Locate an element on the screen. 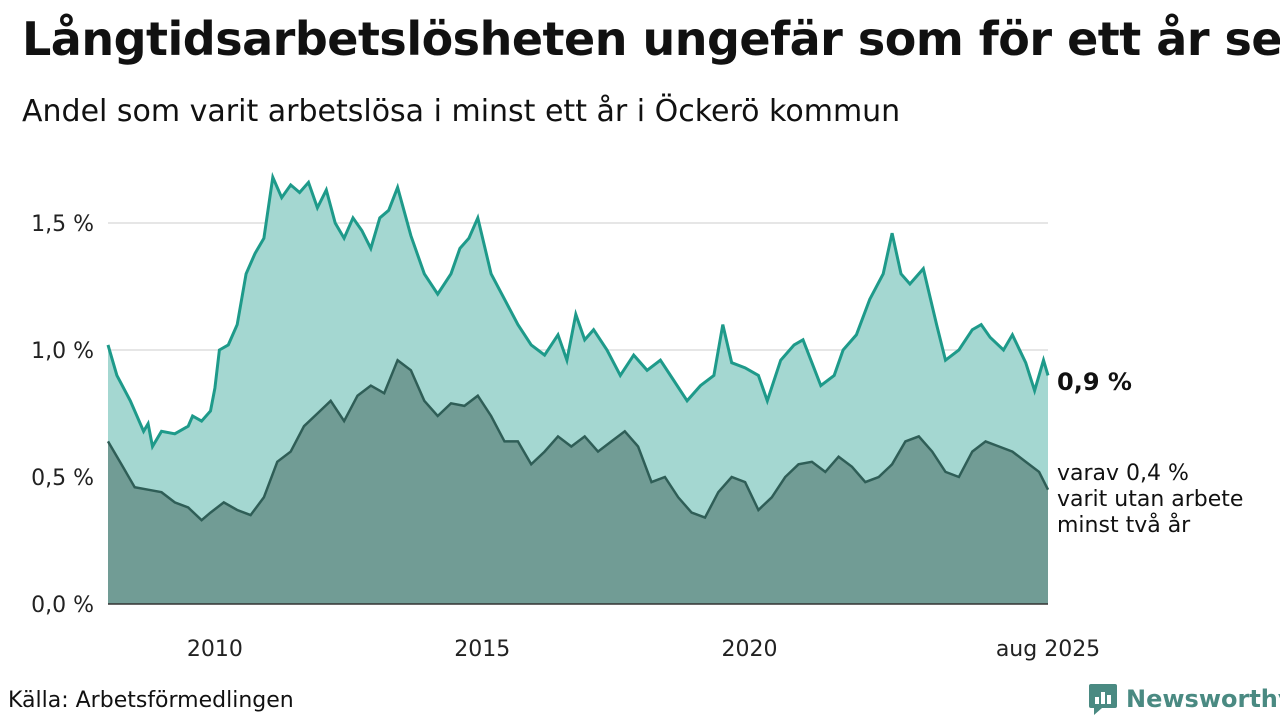 The width and height of the screenshot is (1280, 720). x-tick-label-0: 2010 is located at coordinates (215, 649).